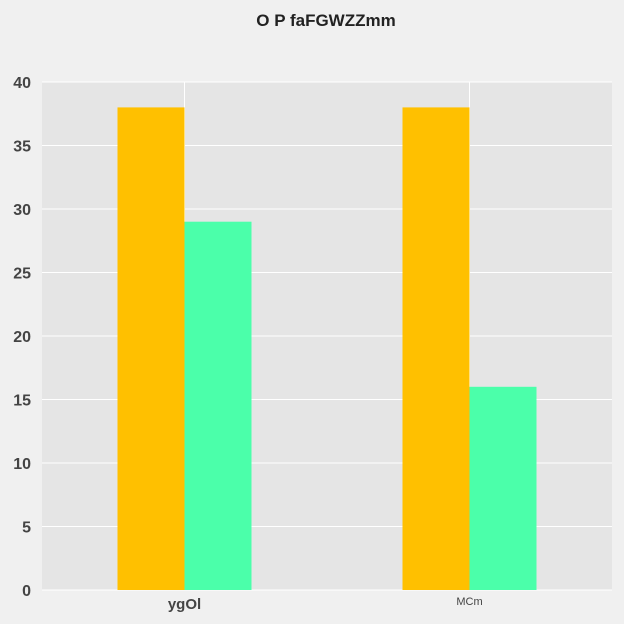  I want to click on x-tick-label-MCm: MCm, so click(469, 602).